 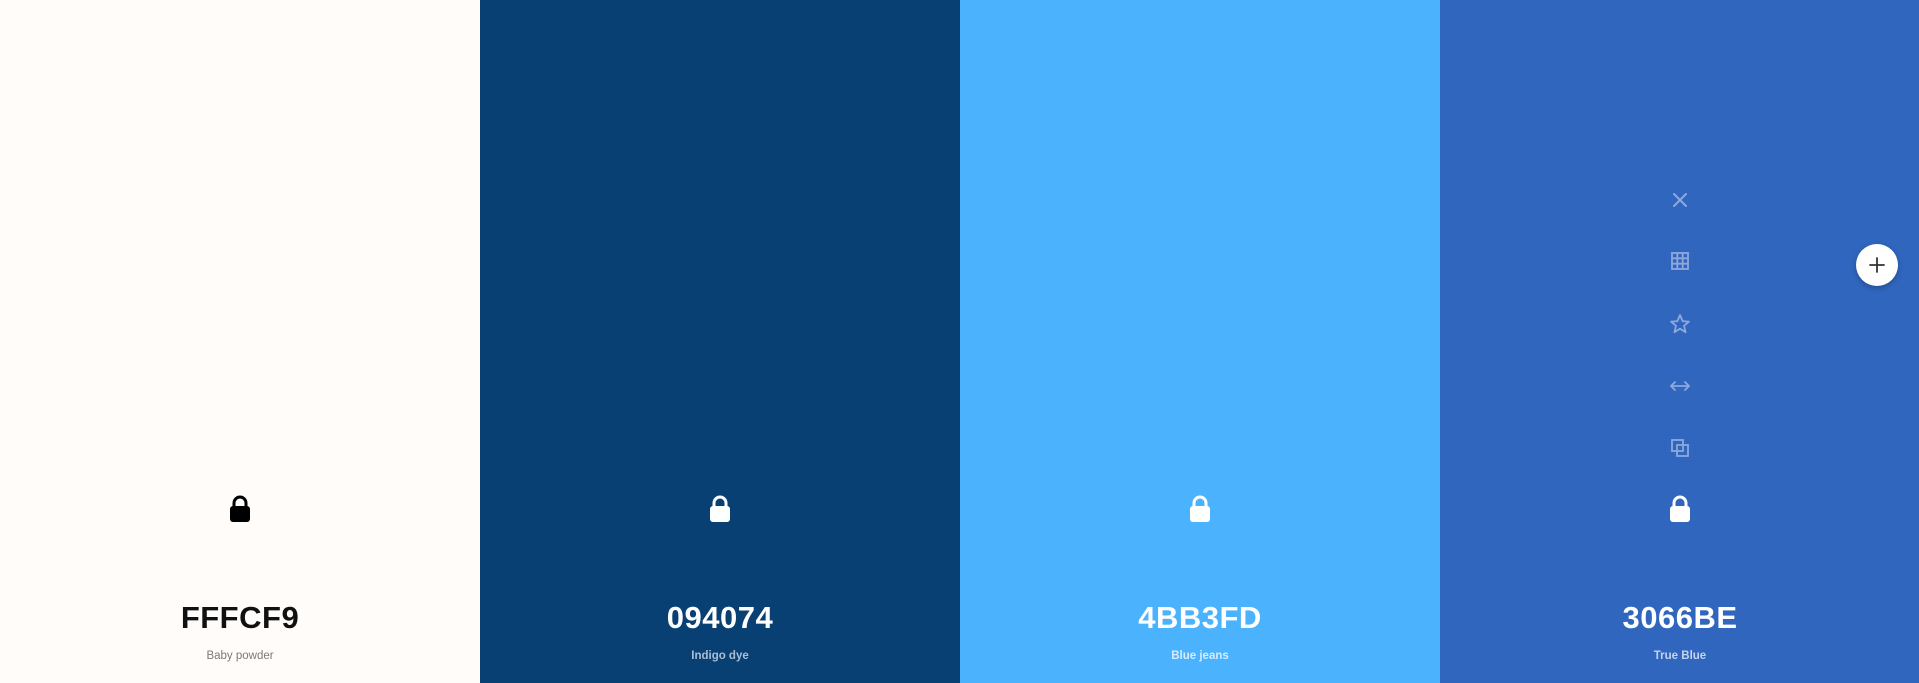 I want to click on star-icon, so click(x=1680, y=324).